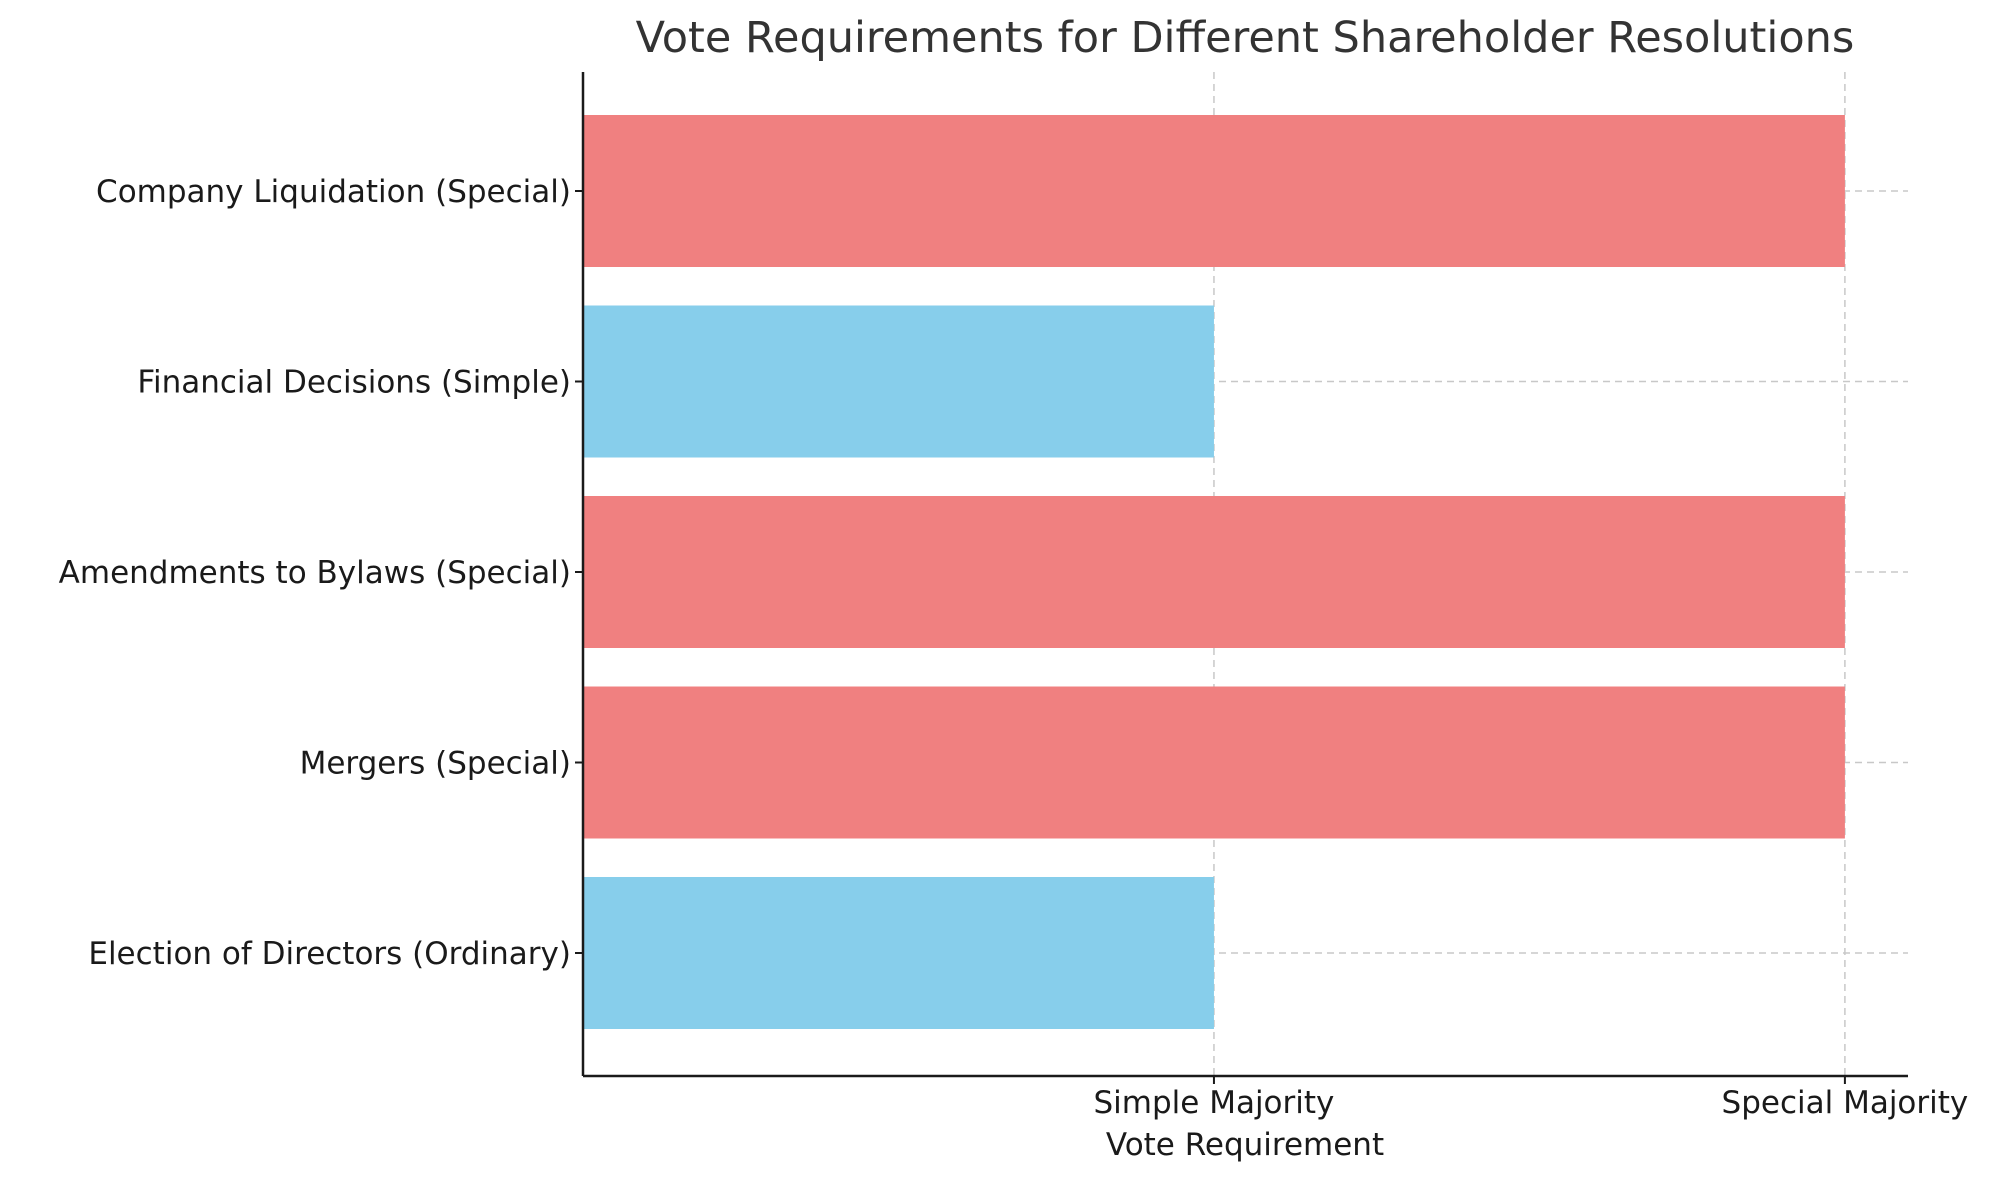 This screenshot has height=1180, width=1990. Describe the element at coordinates (898, 381) in the screenshot. I see `bar-financial-decisions-simple` at that location.